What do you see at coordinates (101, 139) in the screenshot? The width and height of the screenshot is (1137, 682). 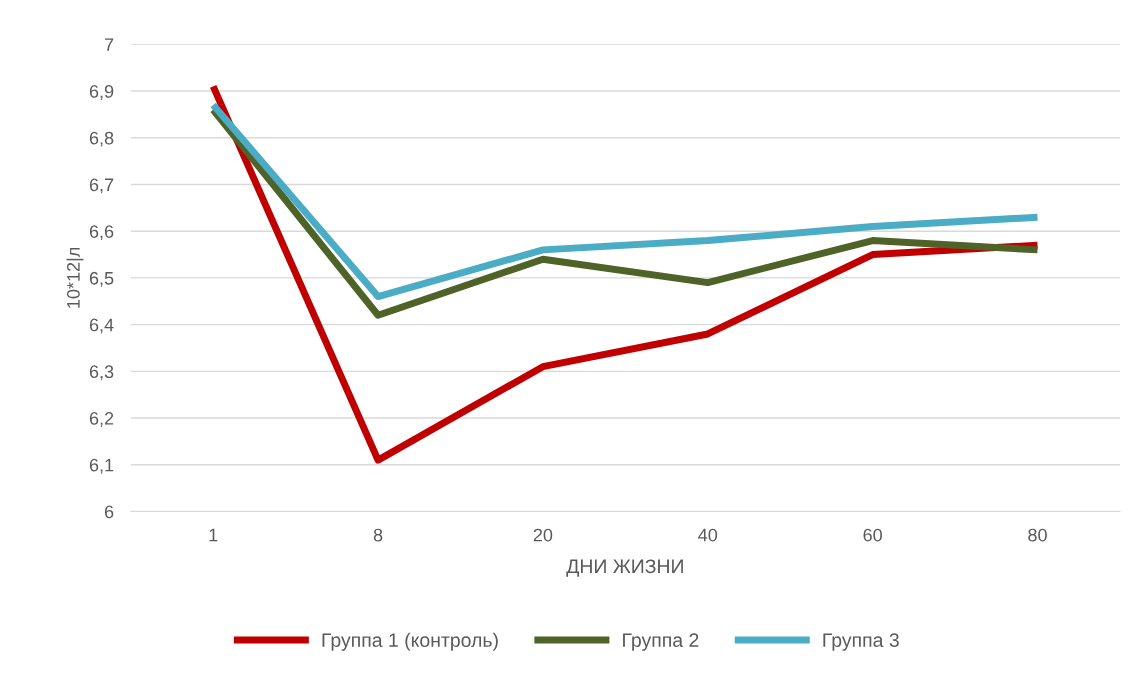 I see `y-tick-label: 6,8` at bounding box center [101, 139].